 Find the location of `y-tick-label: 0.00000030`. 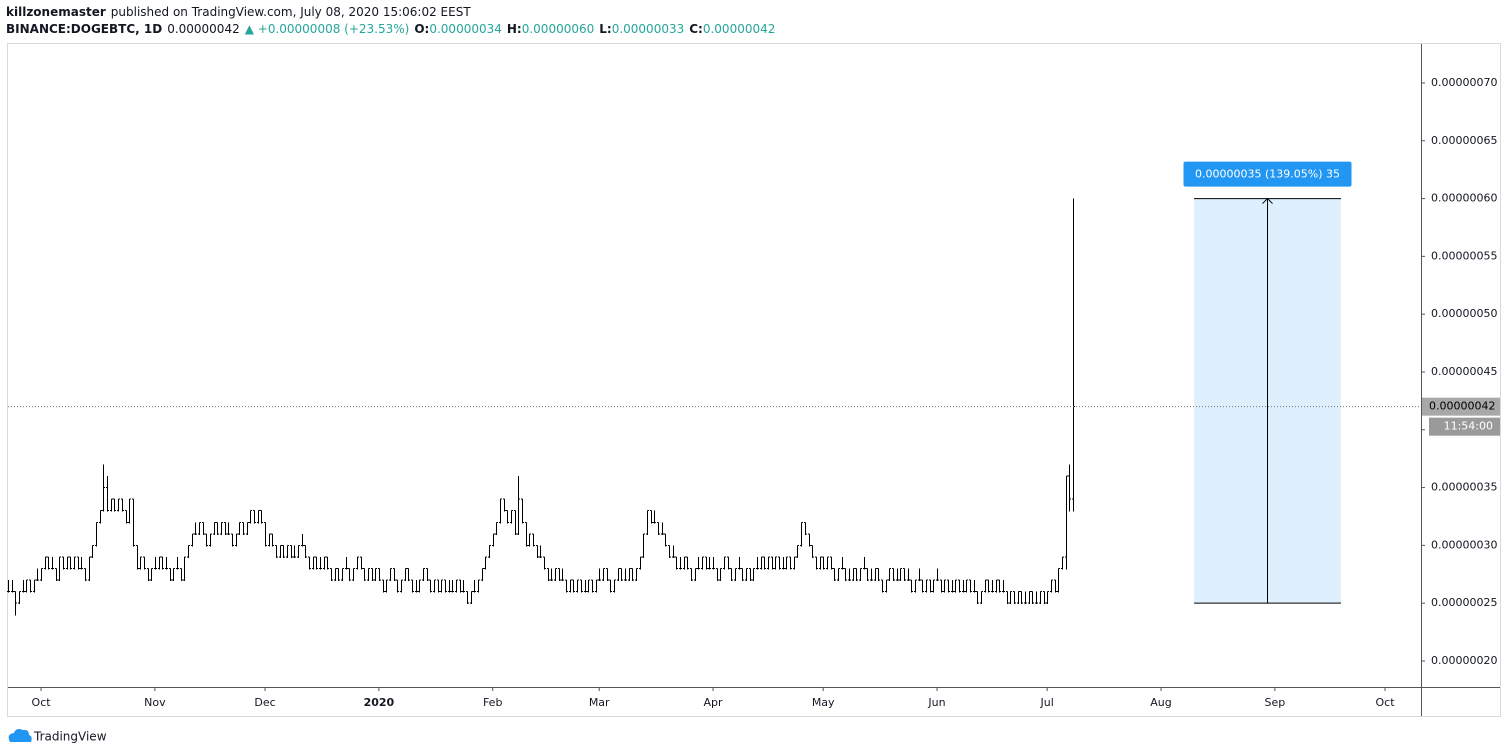

y-tick-label: 0.00000030 is located at coordinates (1464, 544).